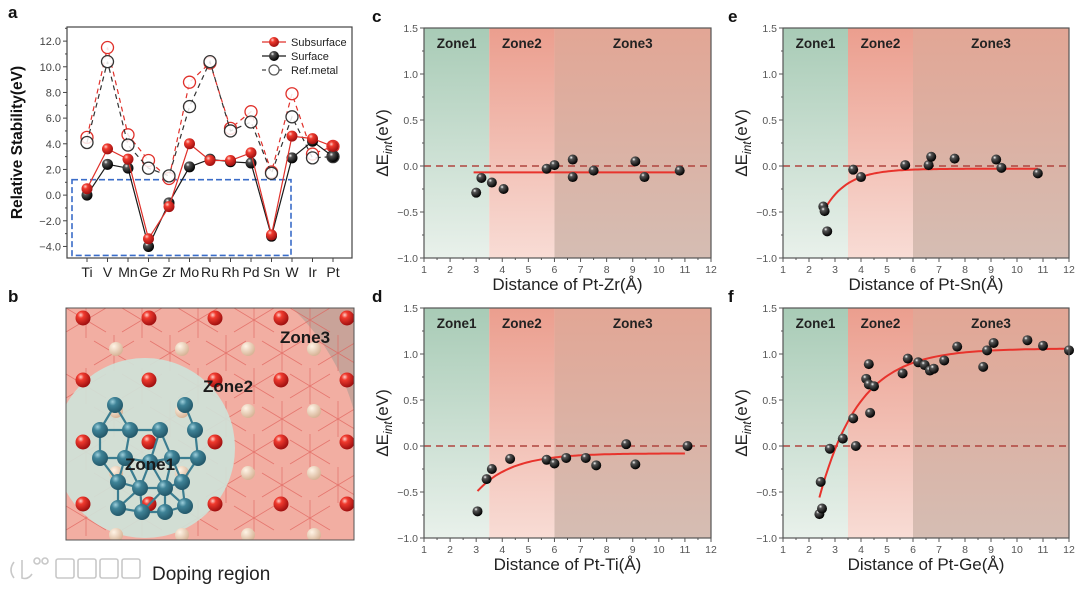 This screenshot has width=1080, height=589. Describe the element at coordinates (766, 213) in the screenshot. I see `y-tick-label: −0.5` at that location.